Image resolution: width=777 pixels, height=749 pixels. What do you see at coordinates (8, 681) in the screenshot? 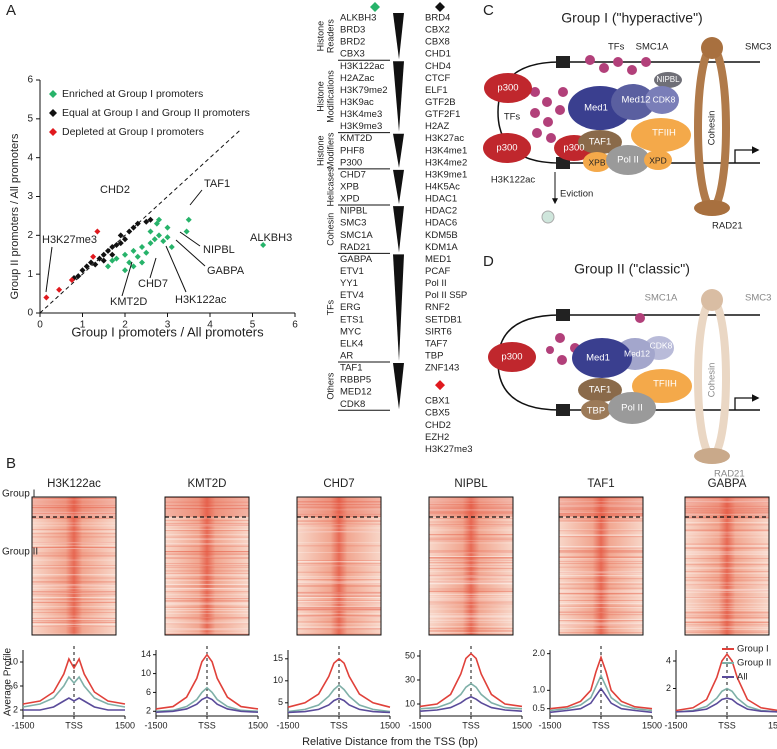
I see `y-axis-label: Average Profile` at bounding box center [8, 681].